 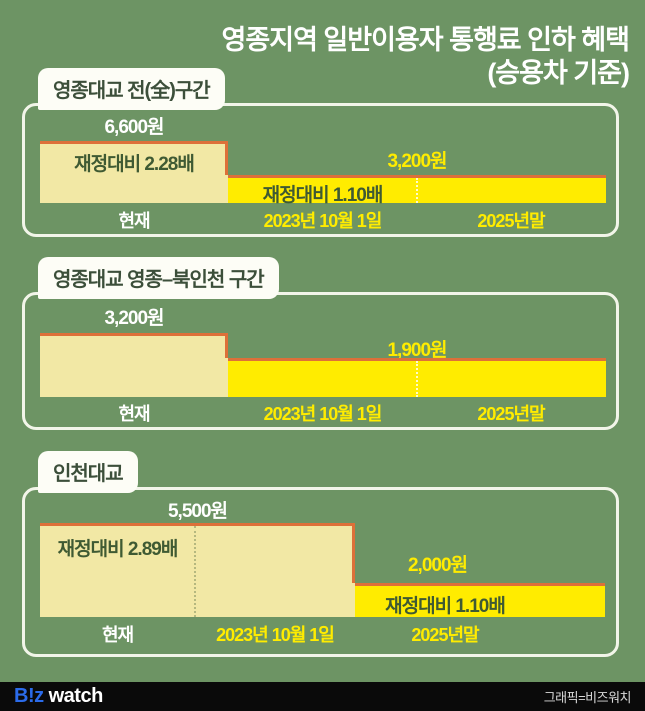 I want to click on footer-bar: B!z watch 그래픽=비즈워치, so click(x=322, y=696).